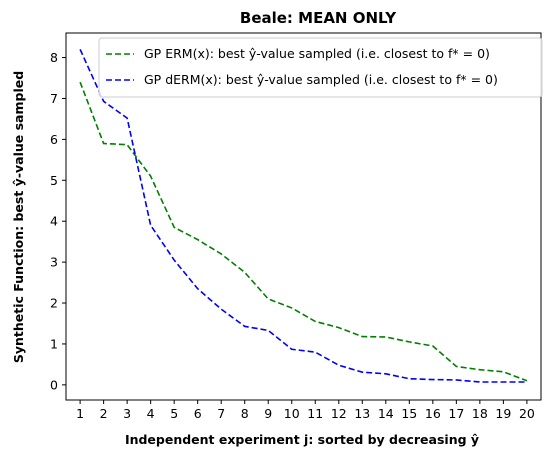  What do you see at coordinates (456, 413) in the screenshot?
I see `x-tick-label: 17` at bounding box center [456, 413].